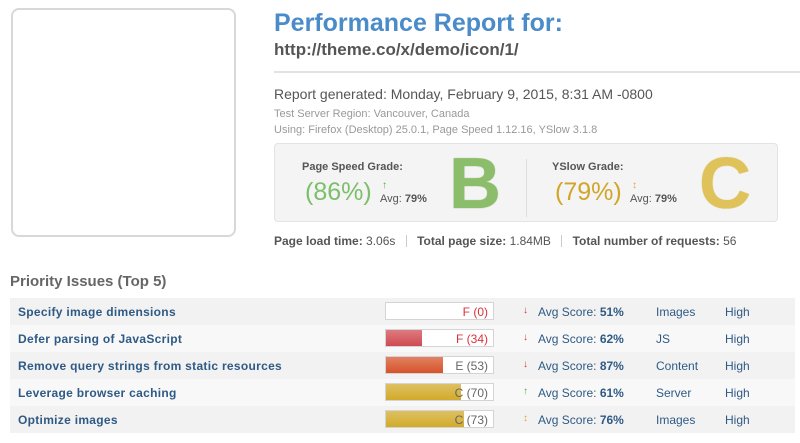 This screenshot has width=800, height=443. What do you see at coordinates (381, 241) in the screenshot?
I see `load-time-value: 3.06s` at bounding box center [381, 241].